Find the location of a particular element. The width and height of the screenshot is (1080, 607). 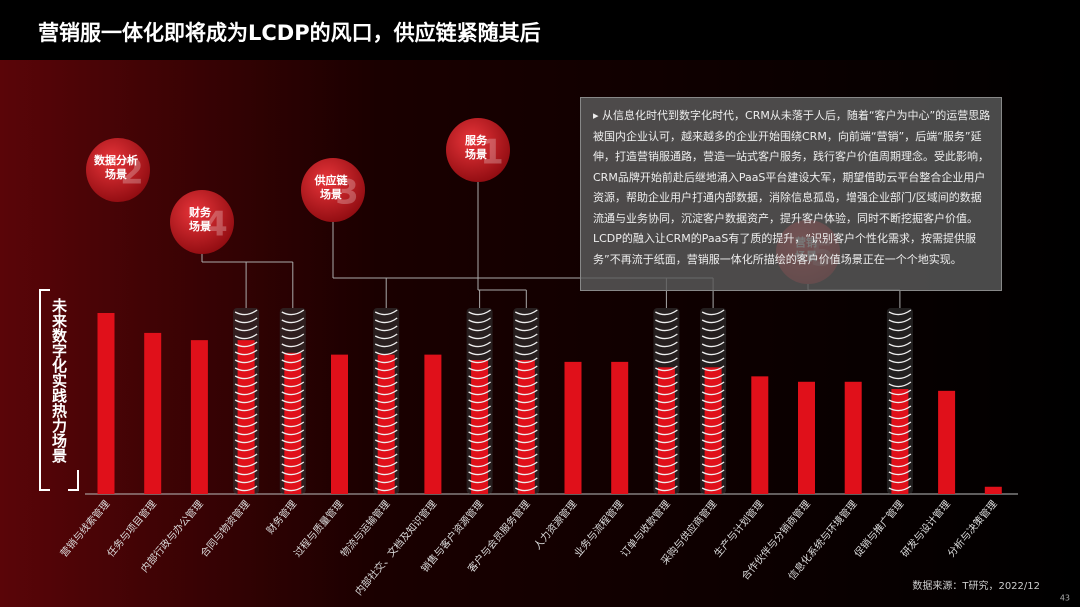

scenario-rank: 2 is located at coordinates (132, 173).